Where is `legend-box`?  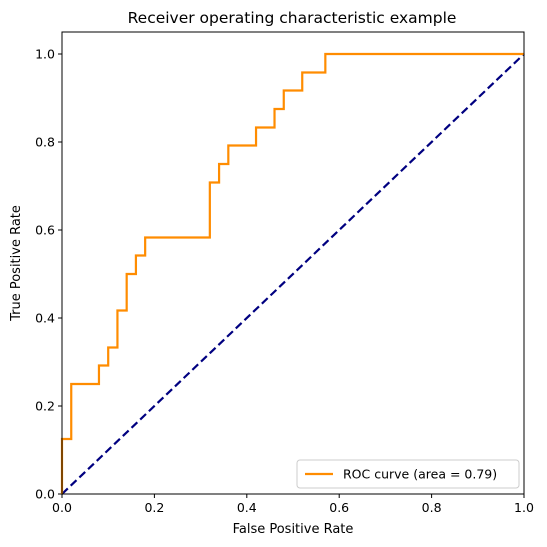
legend-box is located at coordinates (408, 474).